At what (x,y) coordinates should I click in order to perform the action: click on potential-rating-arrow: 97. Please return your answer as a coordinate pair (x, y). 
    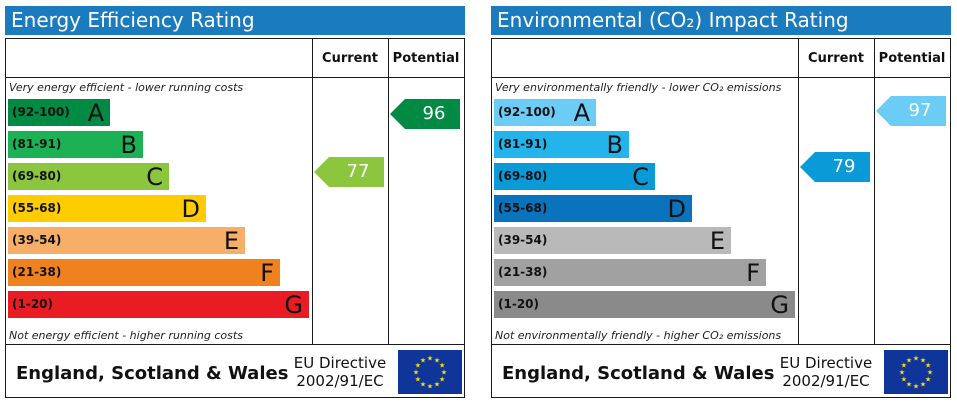
    Looking at the image, I should click on (911, 110).